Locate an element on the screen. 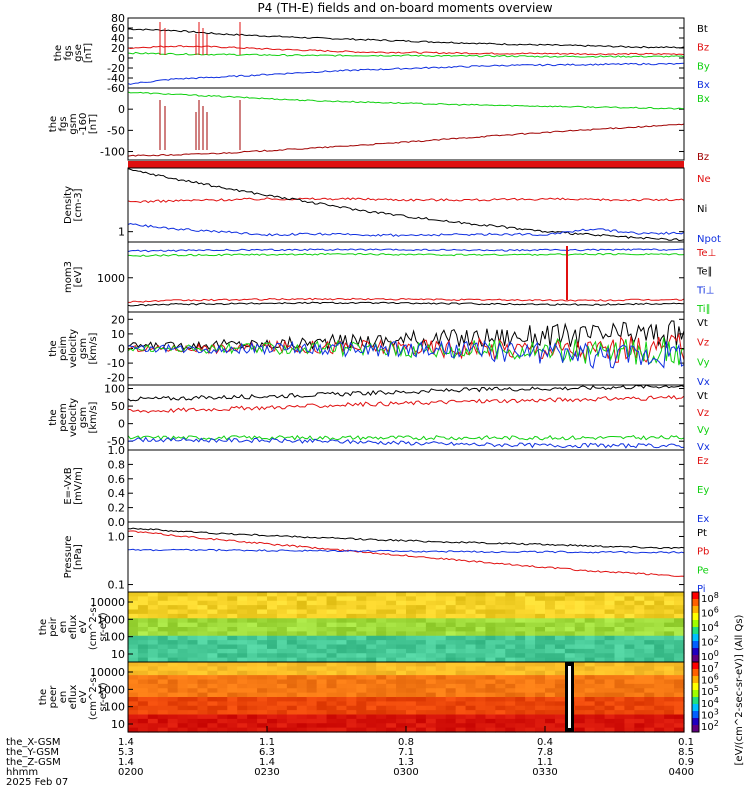 This screenshot has height=800, width=750. y-axis-label-line: eV is located at coordinates (83, 626).